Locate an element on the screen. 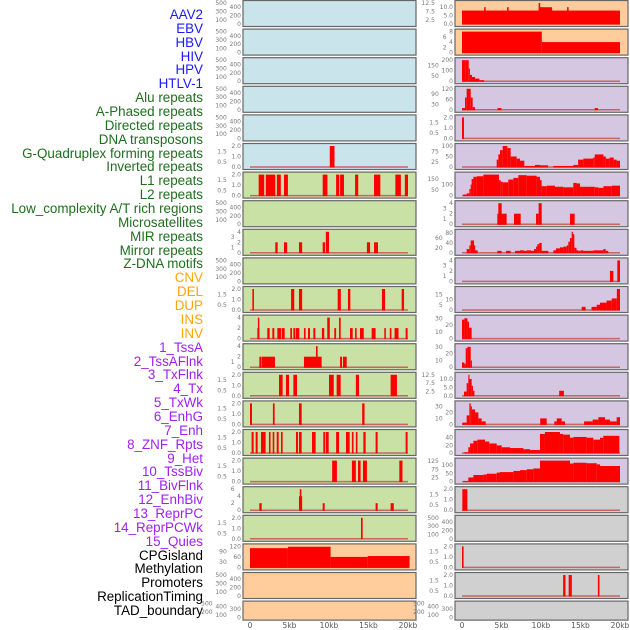 The height and width of the screenshot is (630, 630). y-tick-label: 20 is located at coordinates (449, 354).